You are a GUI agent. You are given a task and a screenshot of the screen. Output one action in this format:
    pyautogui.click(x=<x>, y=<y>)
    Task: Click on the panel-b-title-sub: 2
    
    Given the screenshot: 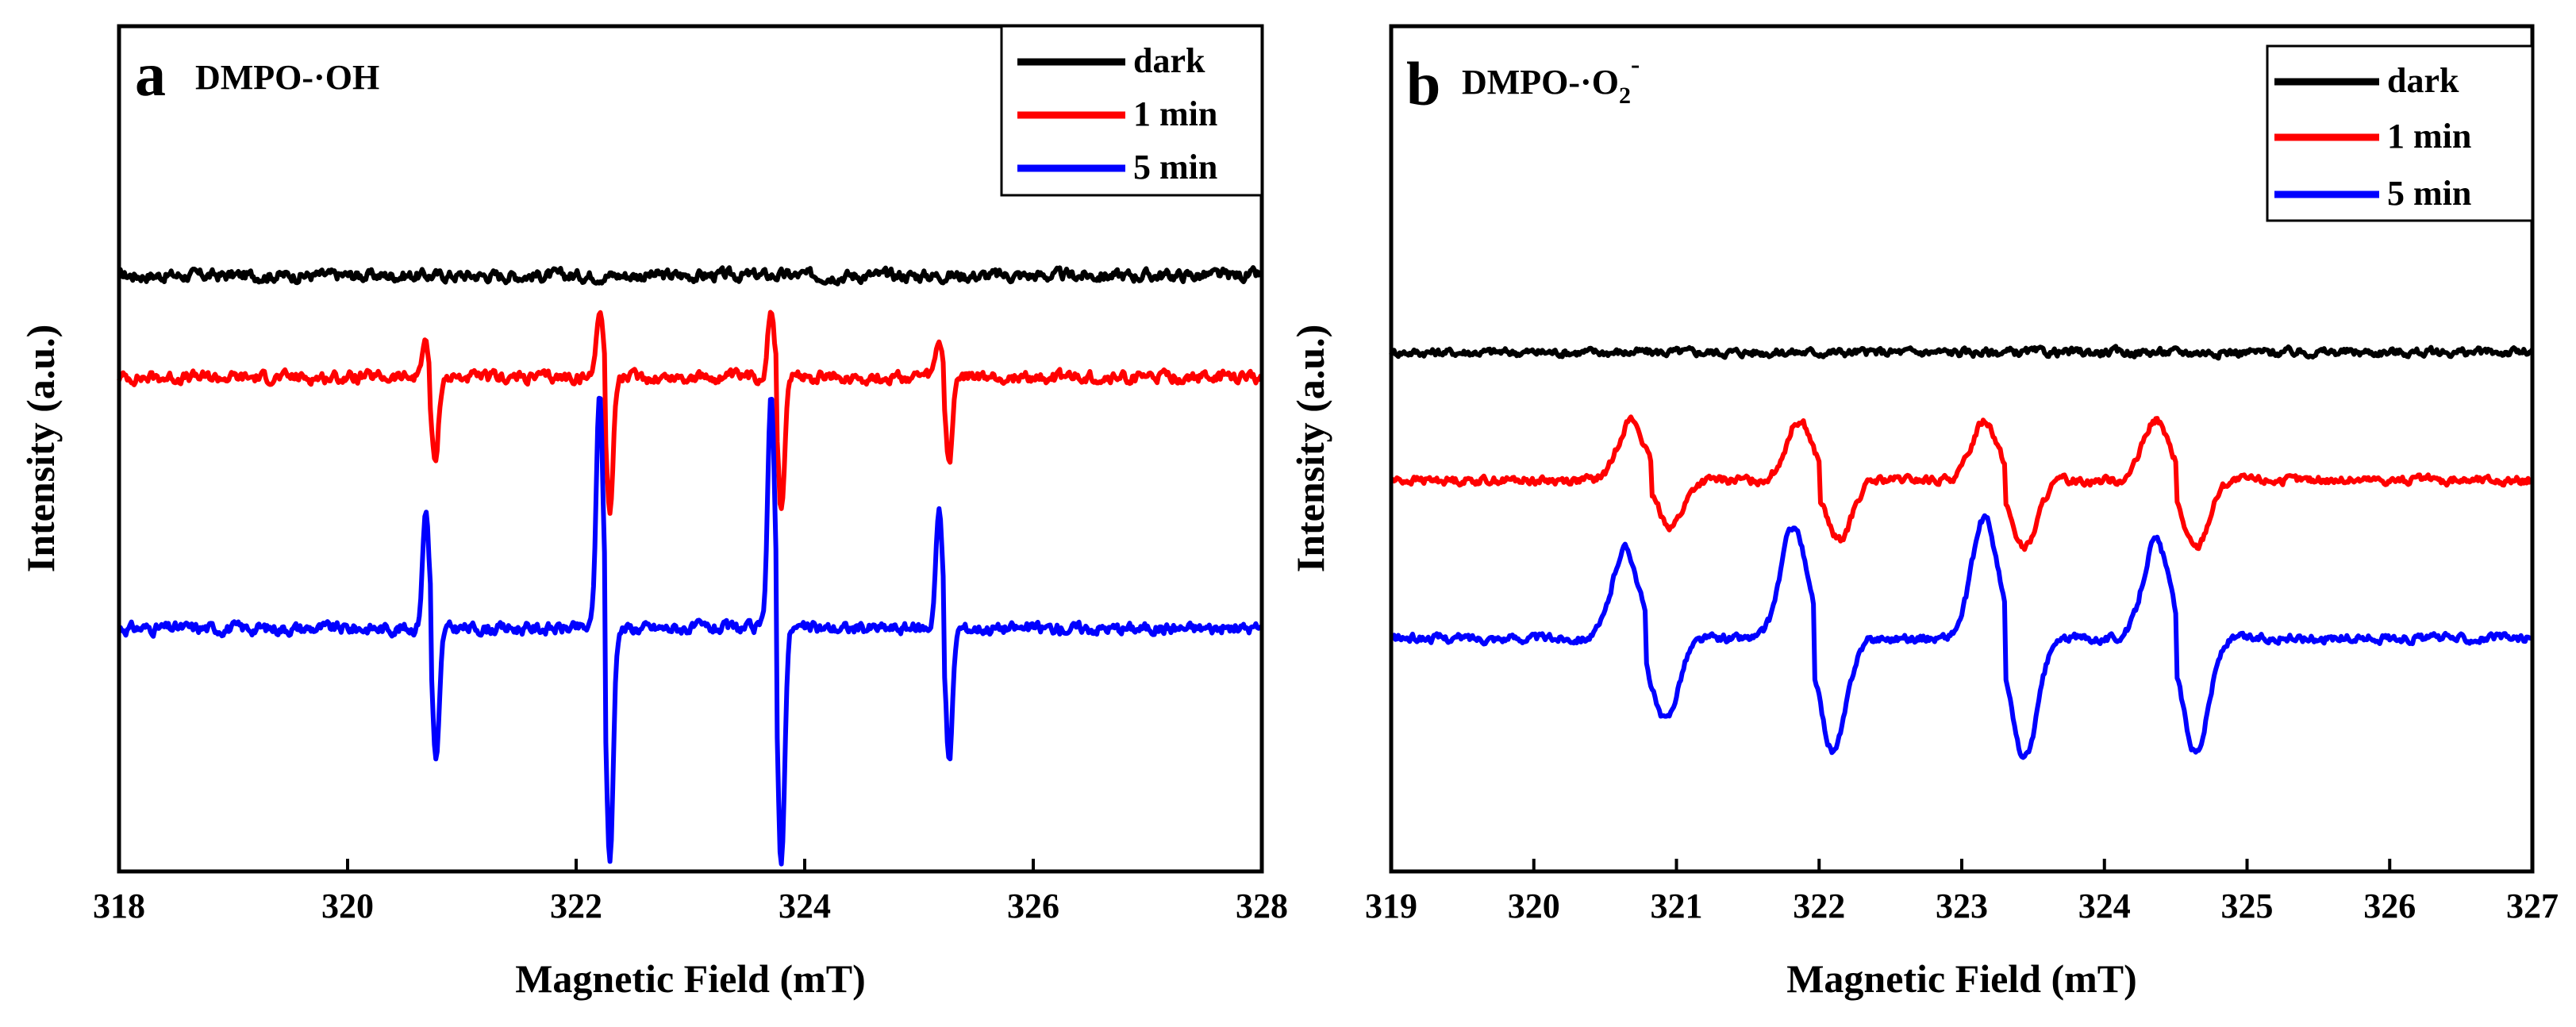 What is the action you would take?
    pyautogui.click(x=1625, y=96)
    